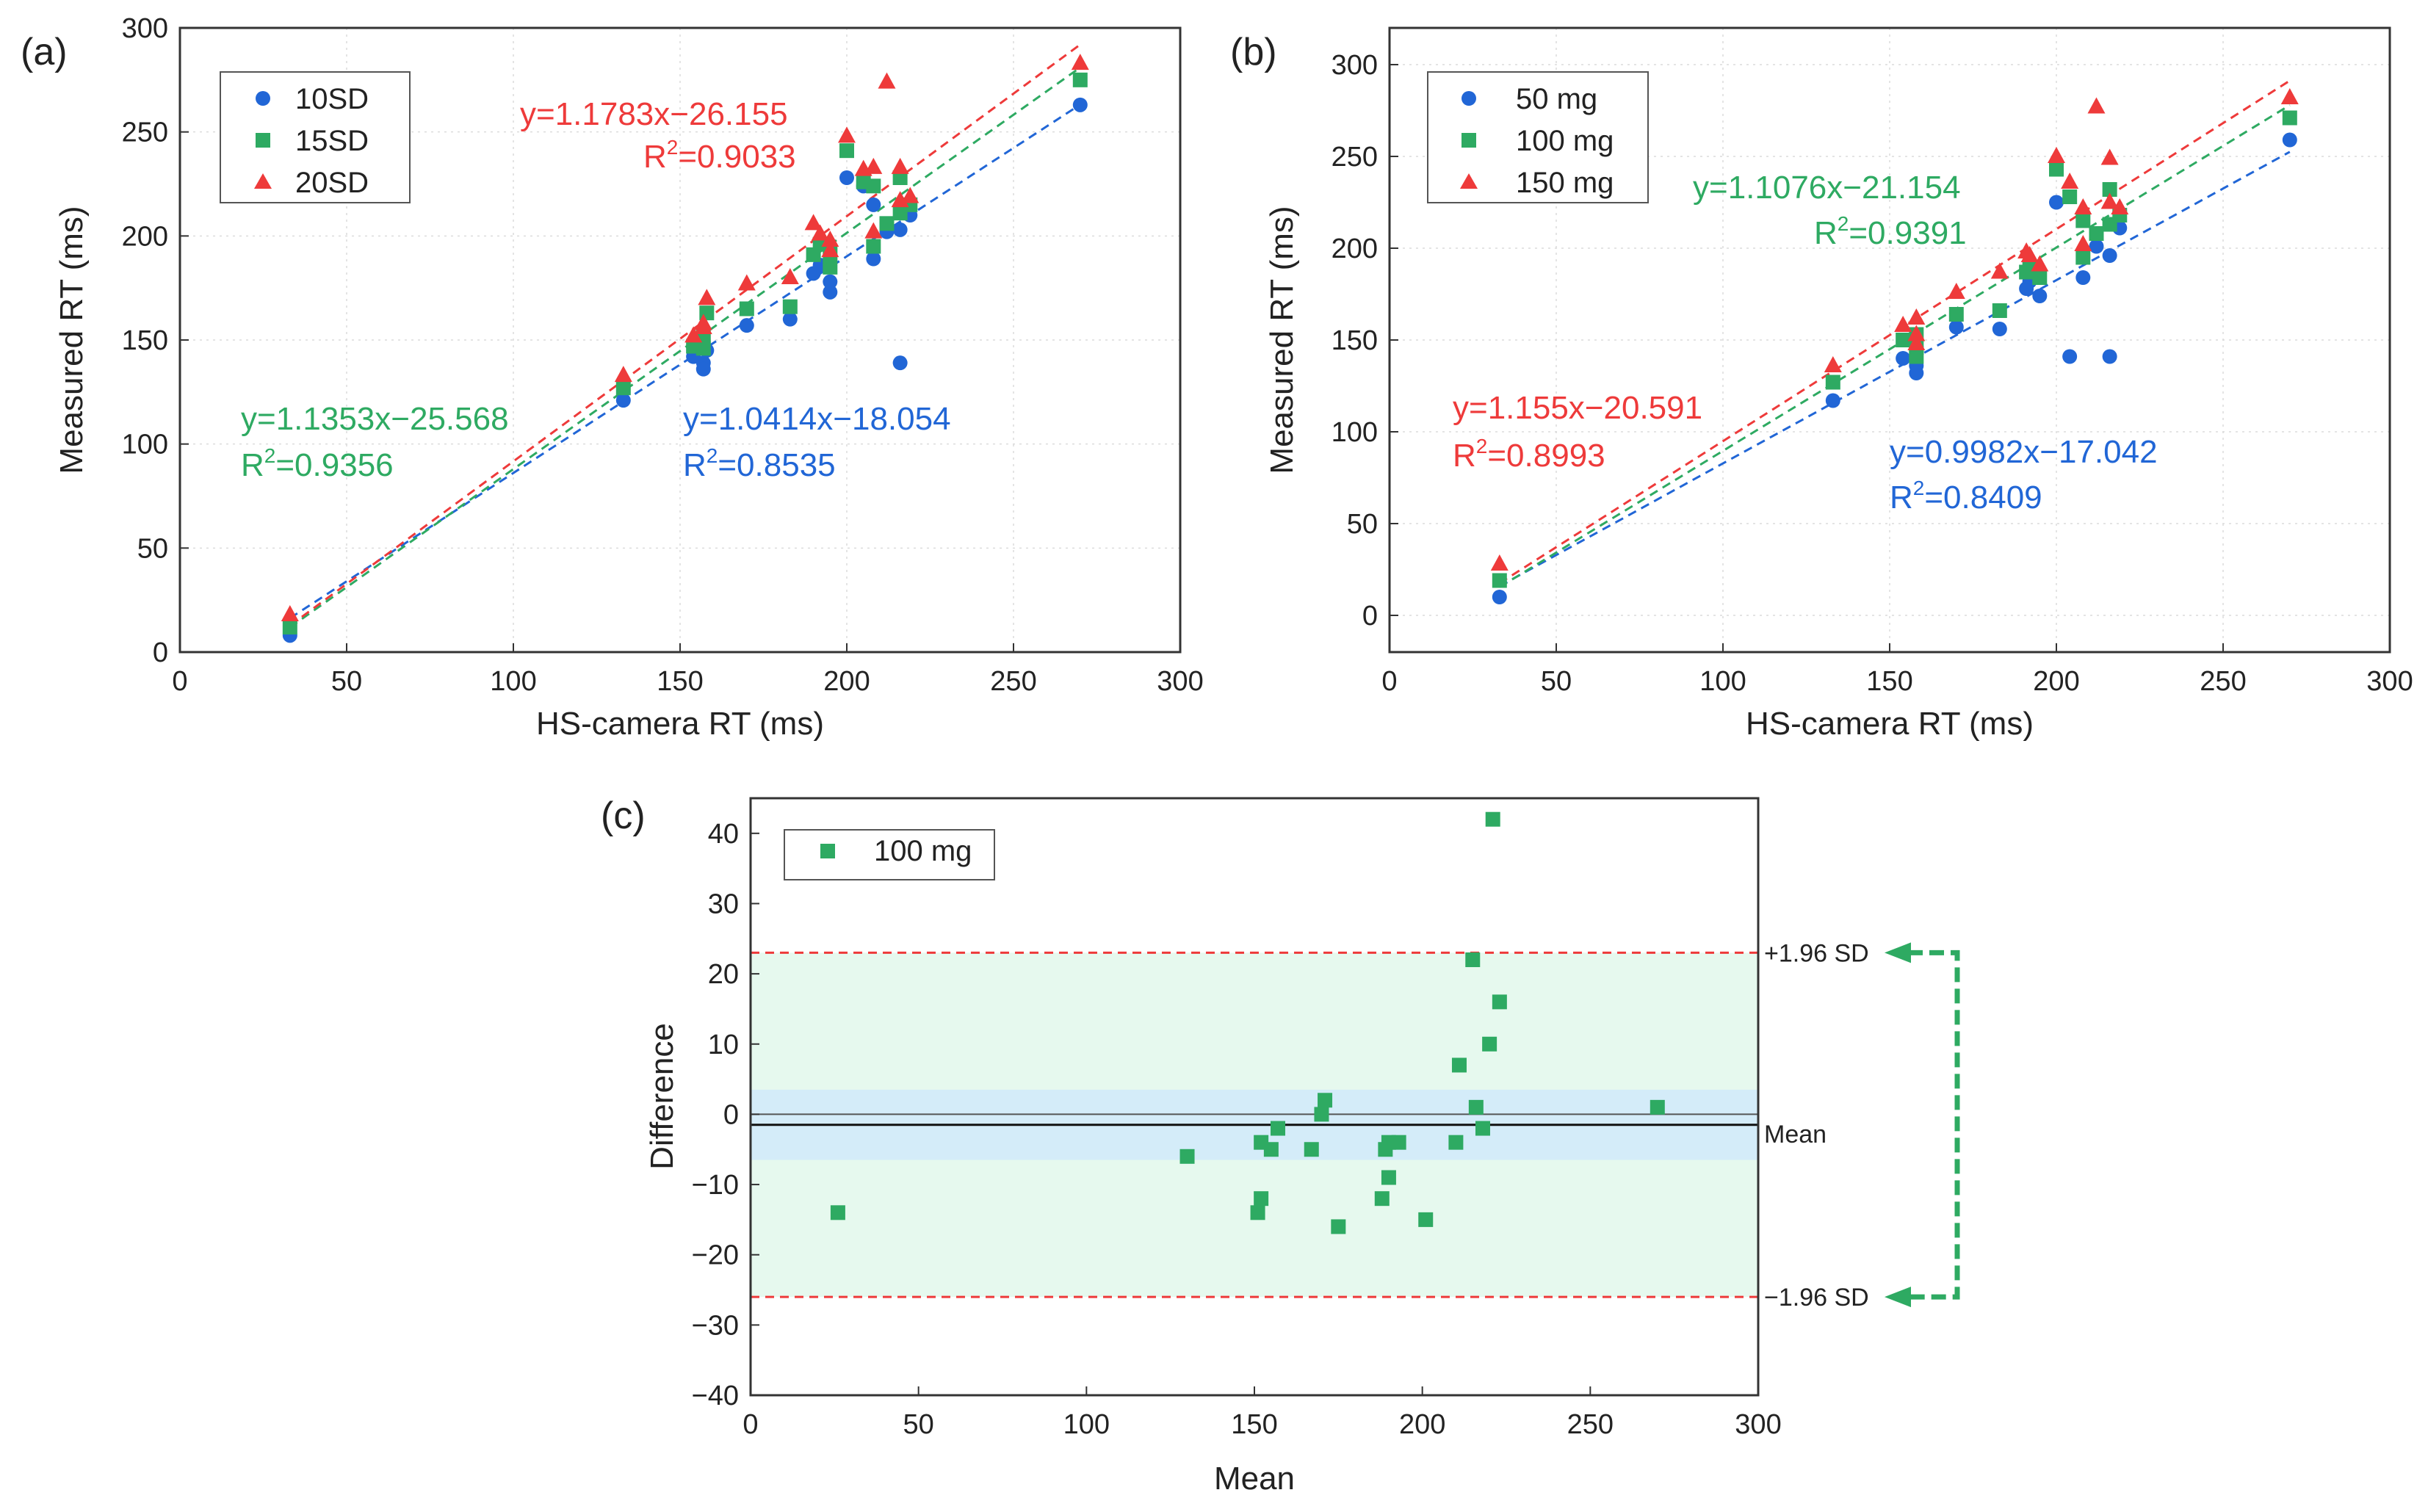 The width and height of the screenshot is (2428, 1512). I want to click on panel-b-fit-r2-100mg: R2=0.9391, so click(1890, 231).